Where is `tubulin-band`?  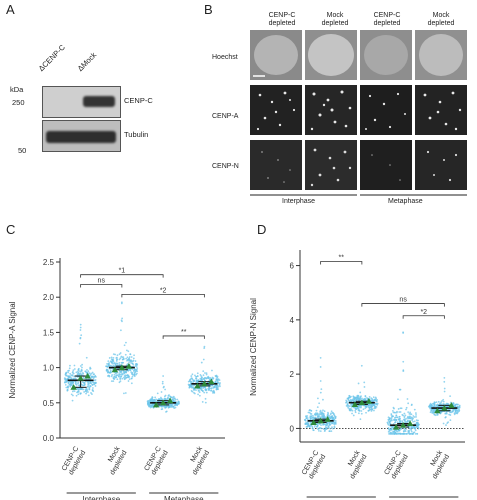
tubulin-band is located at coordinates (81, 137).